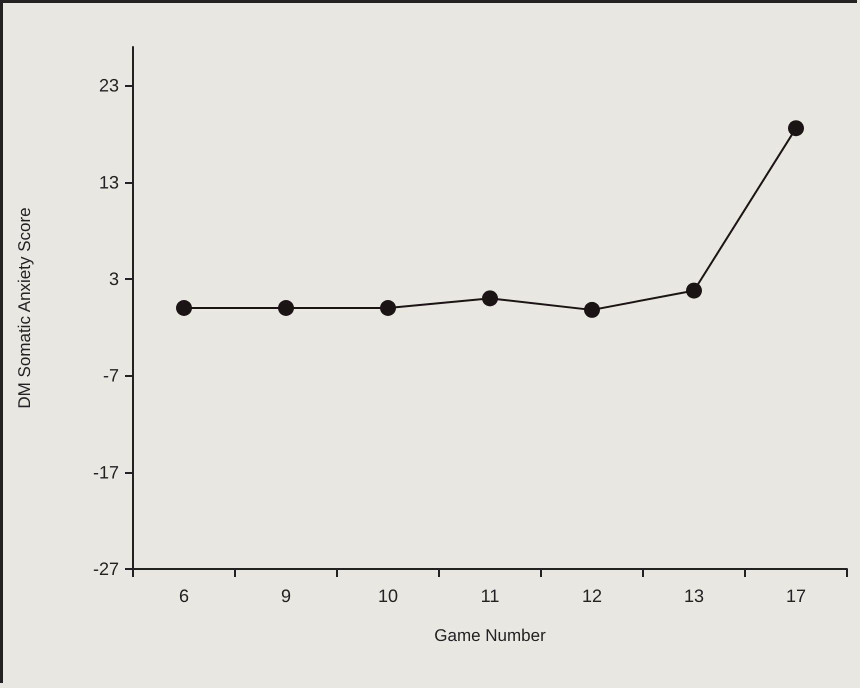 The height and width of the screenshot is (688, 860). Describe the element at coordinates (184, 596) in the screenshot. I see `x-tick-label: 6` at that location.